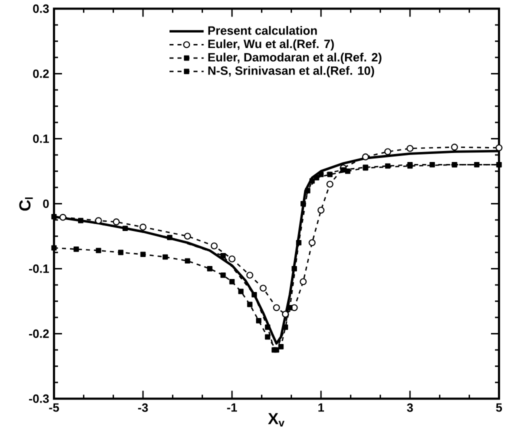 Image resolution: width=512 pixels, height=432 pixels. Describe the element at coordinates (271, 45) in the screenshot. I see `legend-label: Euler, Wu et al.(Ref. 7)` at that location.